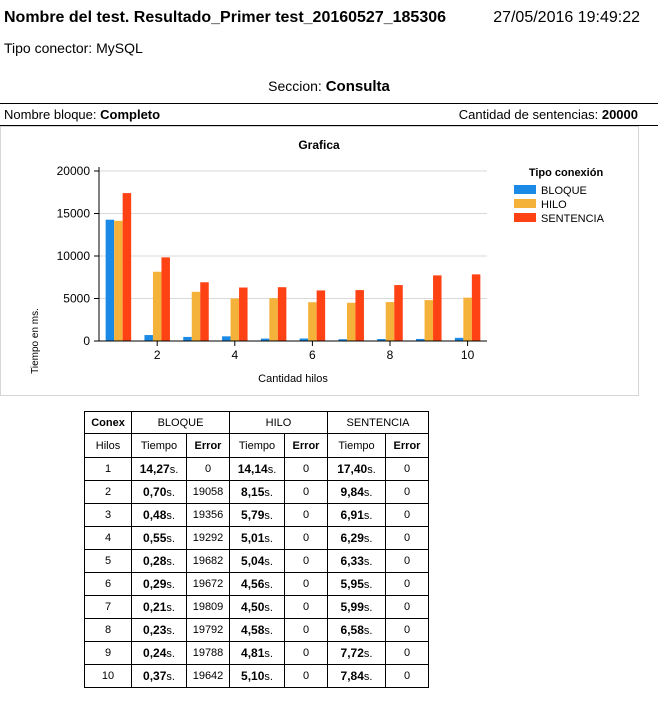 This screenshot has width=658, height=701. I want to click on cell-hilos: 9, so click(108, 653).